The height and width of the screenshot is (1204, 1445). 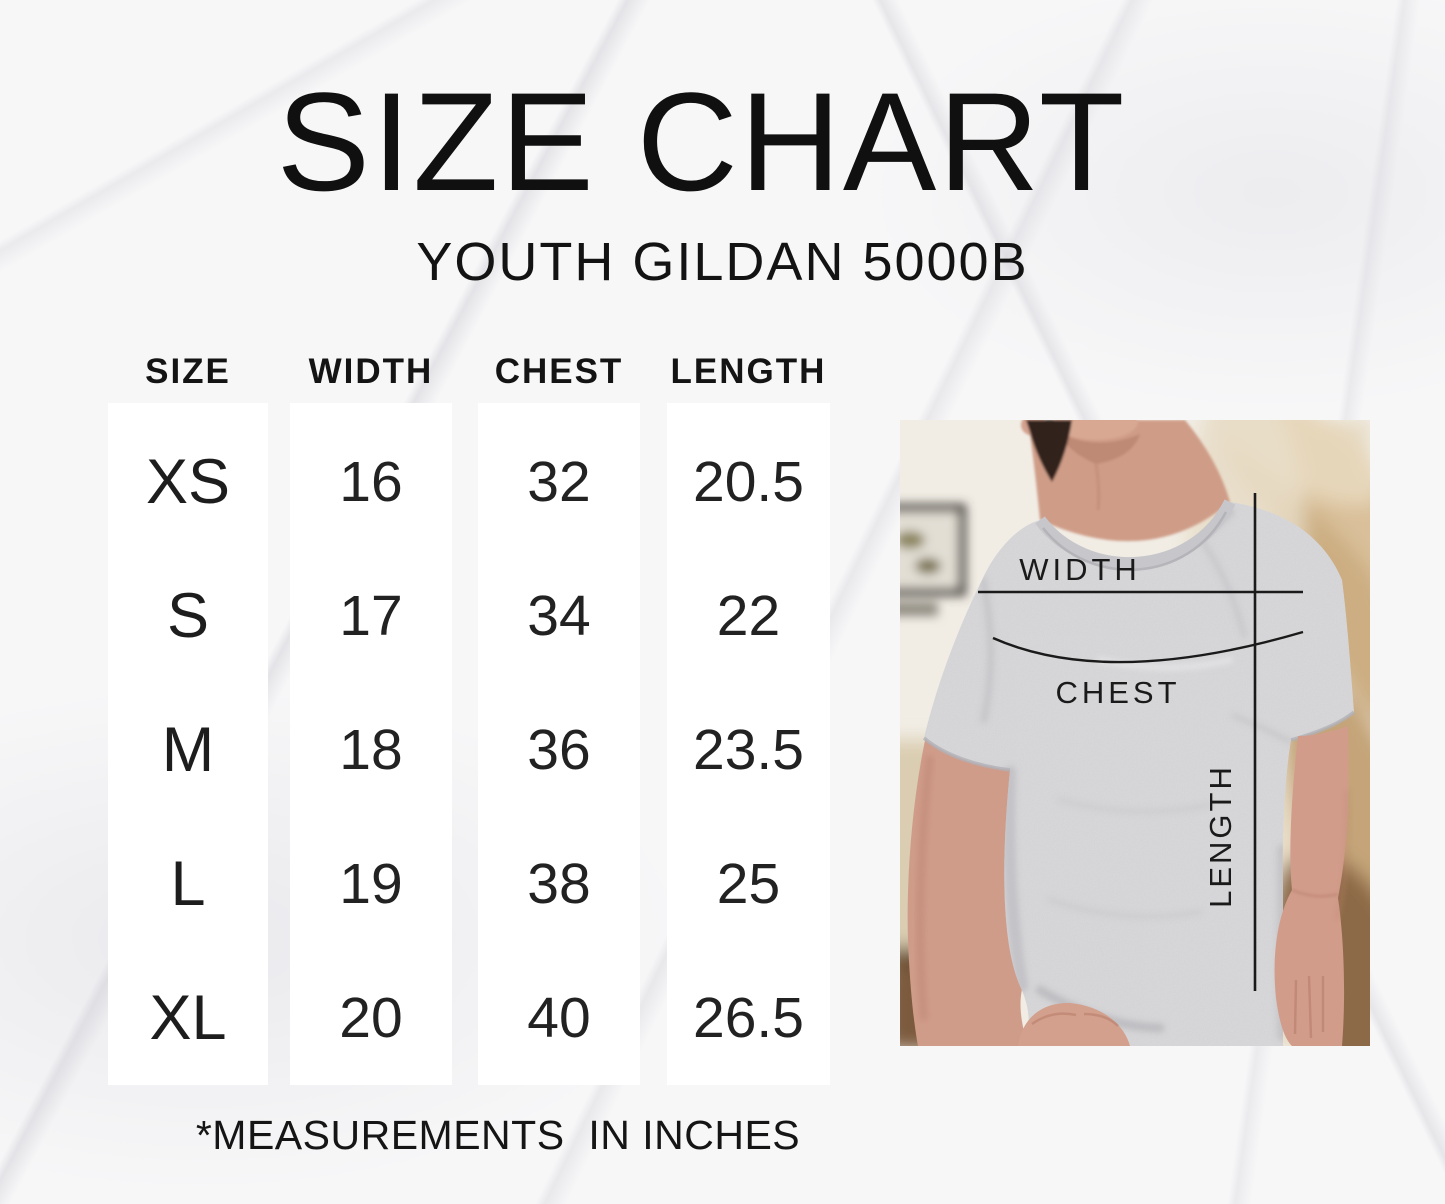 What do you see at coordinates (748, 615) in the screenshot?
I see `length-cell: 22` at bounding box center [748, 615].